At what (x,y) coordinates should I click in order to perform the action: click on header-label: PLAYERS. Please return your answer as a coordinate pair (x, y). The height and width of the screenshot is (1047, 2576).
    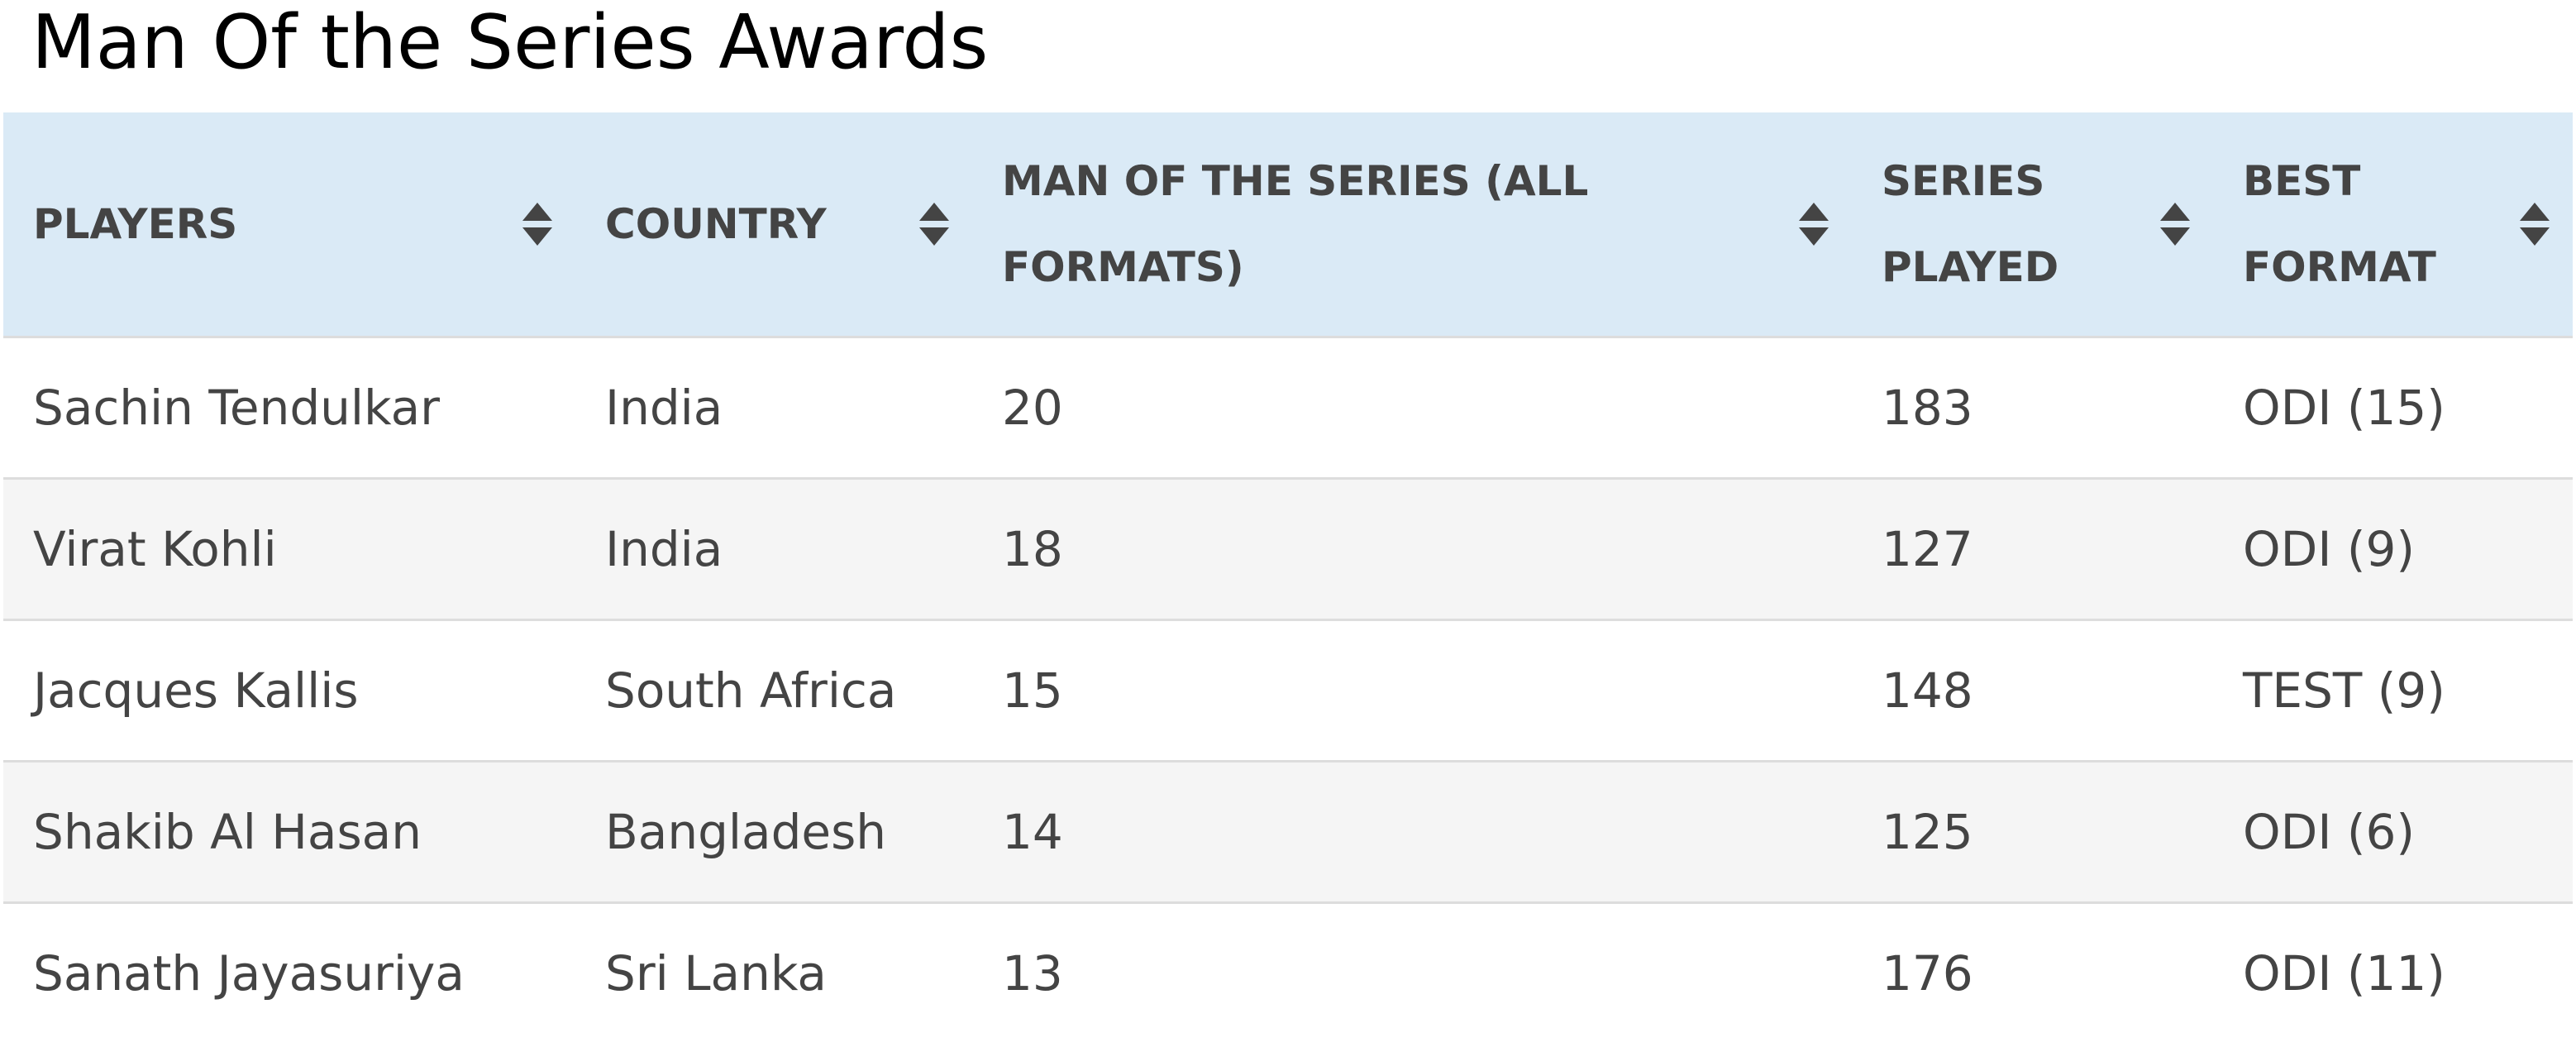
    Looking at the image, I should click on (135, 224).